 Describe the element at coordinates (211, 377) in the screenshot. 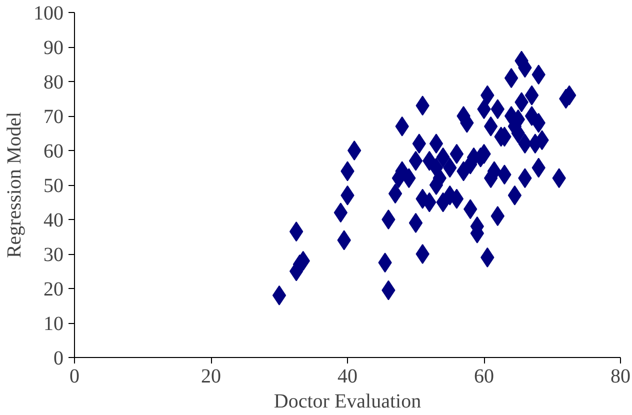

I see `x-tick-label: 20` at that location.